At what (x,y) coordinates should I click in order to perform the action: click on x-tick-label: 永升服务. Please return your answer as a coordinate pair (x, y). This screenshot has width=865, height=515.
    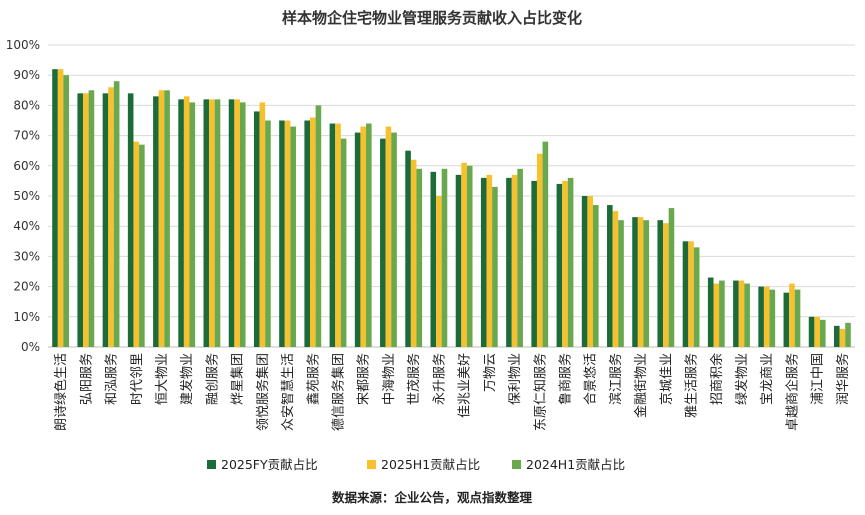
    Looking at the image, I should click on (439, 379).